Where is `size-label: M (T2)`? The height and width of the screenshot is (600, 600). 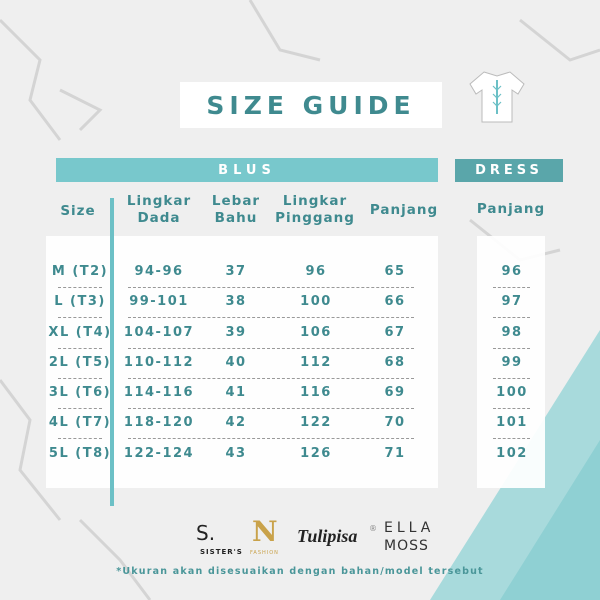 size-label: M (T2) is located at coordinates (80, 271).